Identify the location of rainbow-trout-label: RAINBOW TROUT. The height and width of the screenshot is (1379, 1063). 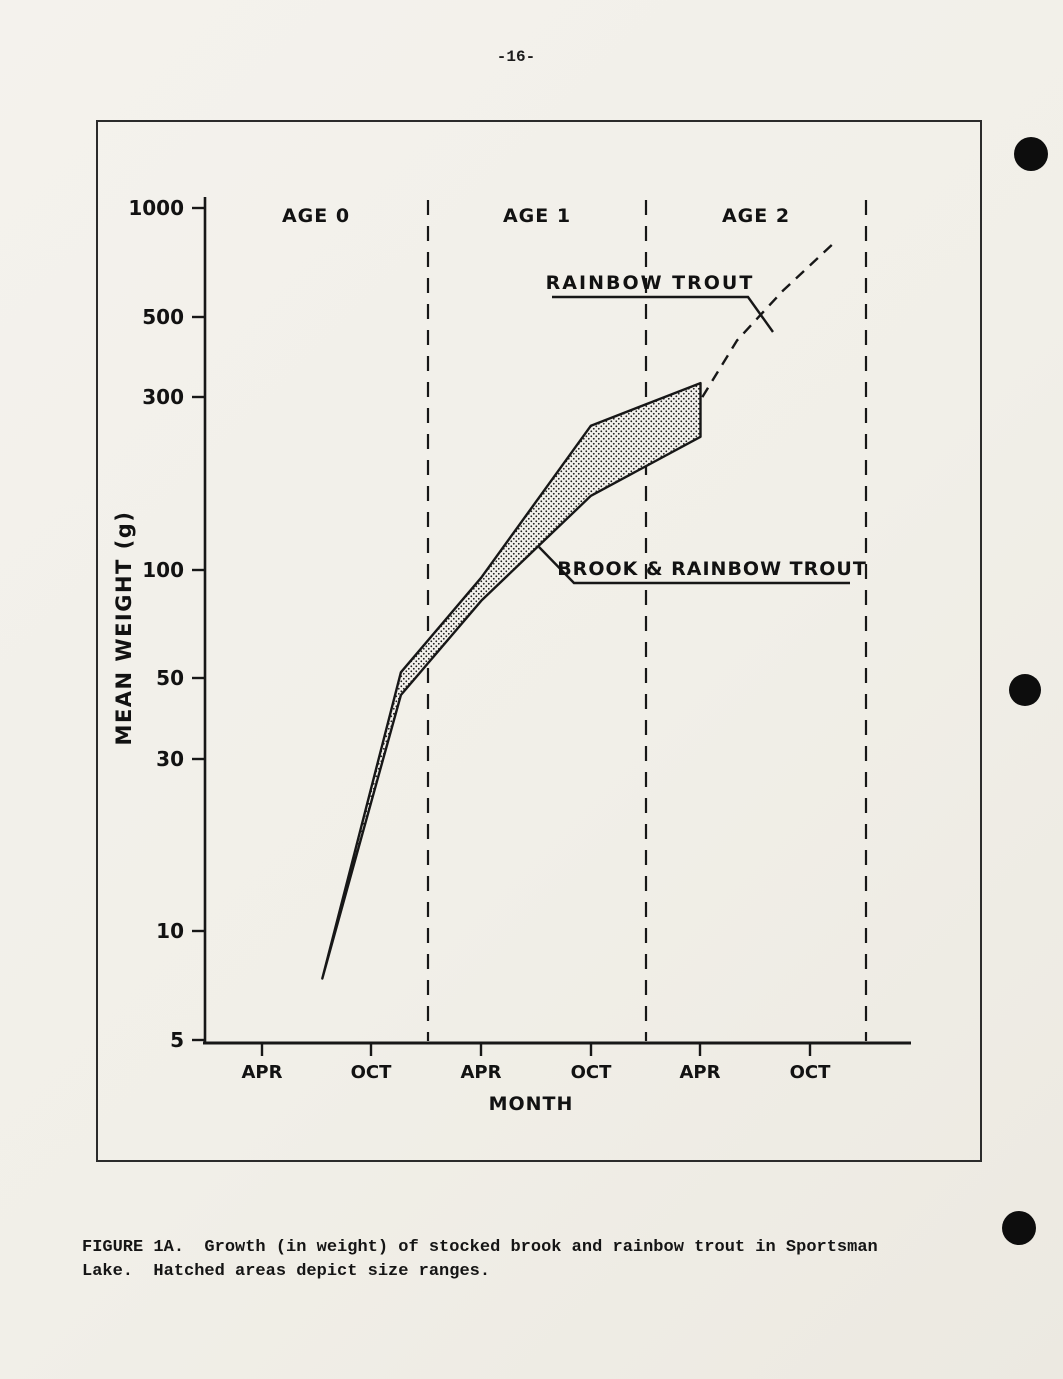
(650, 283).